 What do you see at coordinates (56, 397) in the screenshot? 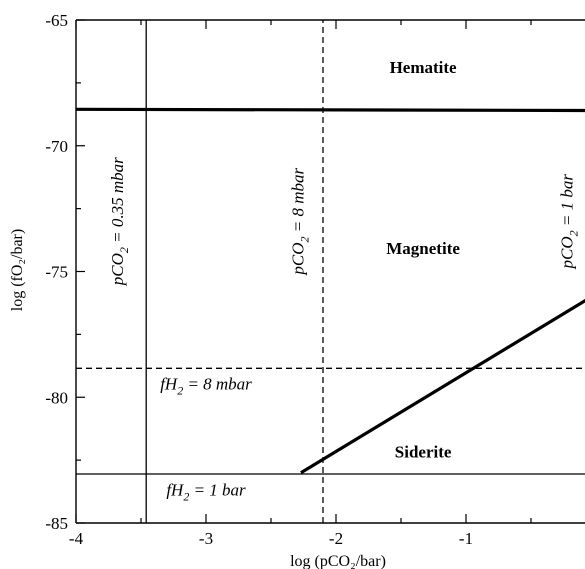
I see `y-tick-label: -80` at bounding box center [56, 397].